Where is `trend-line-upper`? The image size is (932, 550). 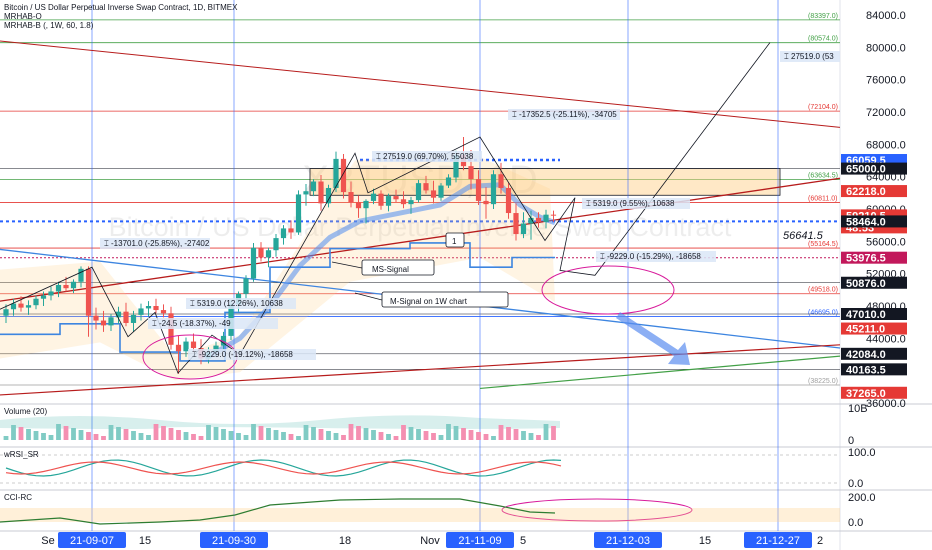 trend-line-upper is located at coordinates (420, 84).